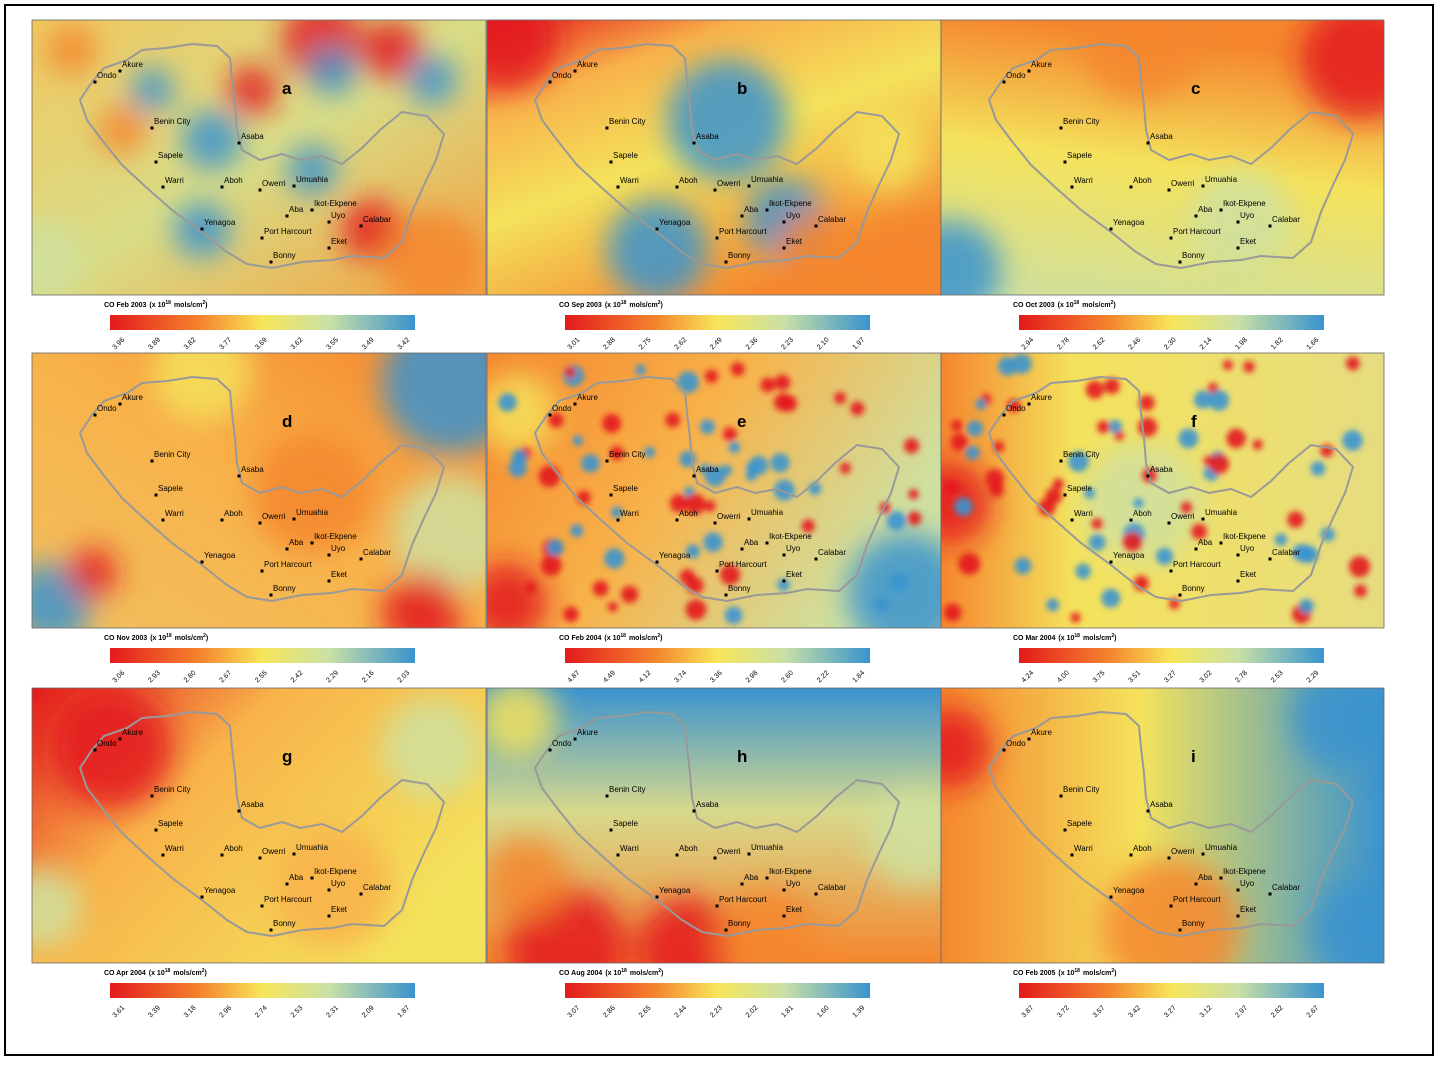 The width and height of the screenshot is (1439, 1066). Describe the element at coordinates (793, 548) in the screenshot. I see `city-label: Uyo` at that location.